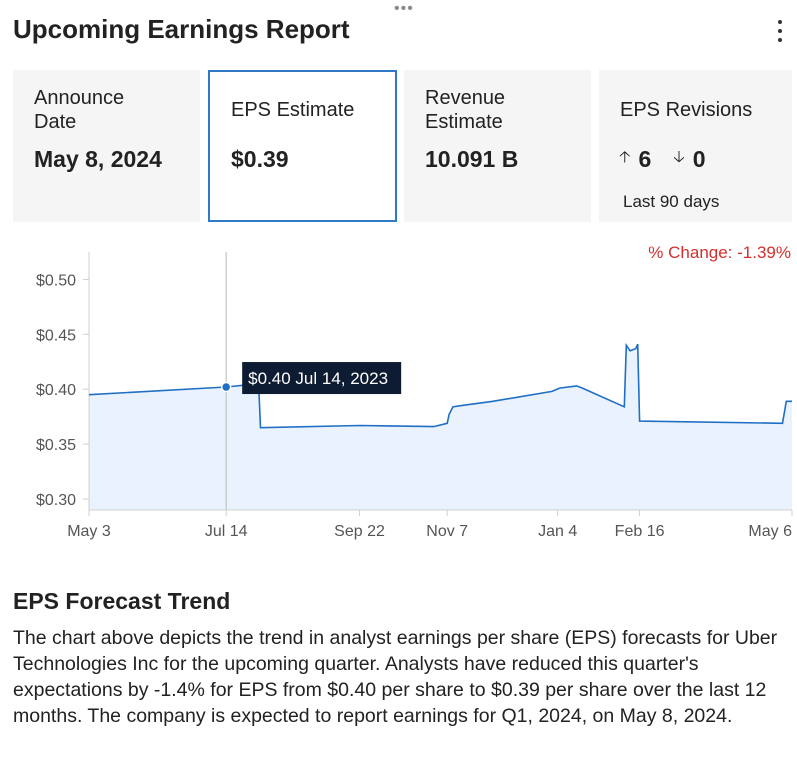 The height and width of the screenshot is (765, 797). I want to click on arrow-down-icon: 🡣, so click(679, 157).